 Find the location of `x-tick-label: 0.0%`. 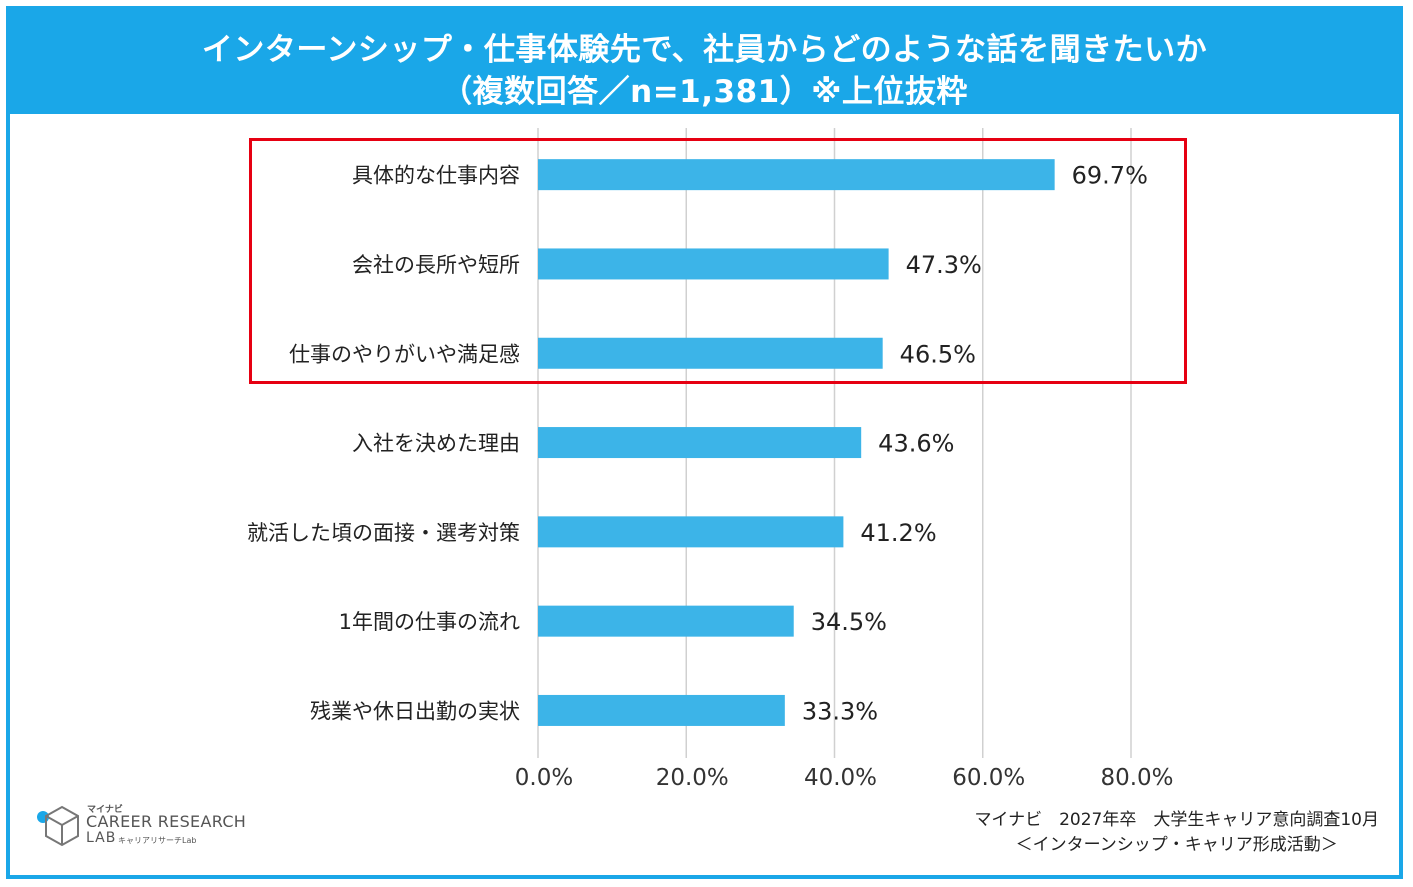

x-tick-label: 0.0% is located at coordinates (544, 778).